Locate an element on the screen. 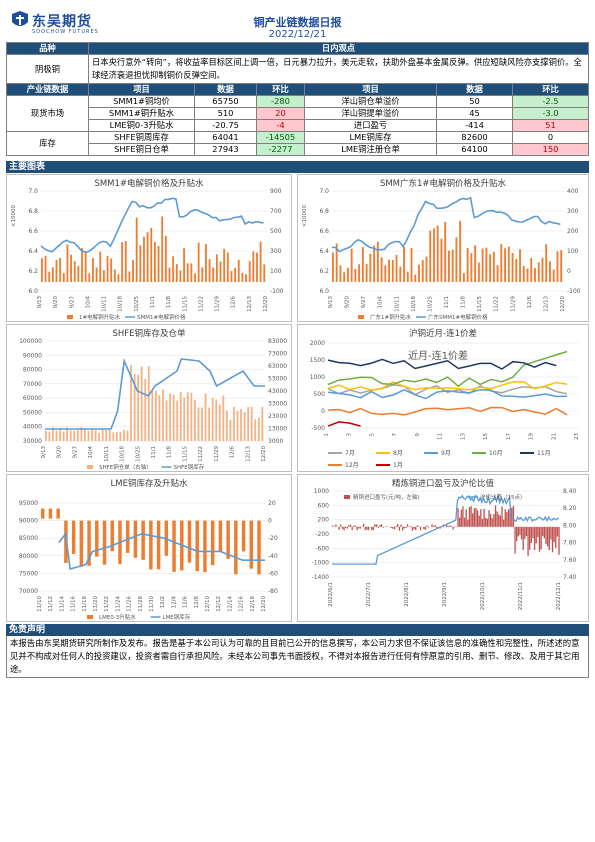  col-header: 环比 is located at coordinates (550, 89).